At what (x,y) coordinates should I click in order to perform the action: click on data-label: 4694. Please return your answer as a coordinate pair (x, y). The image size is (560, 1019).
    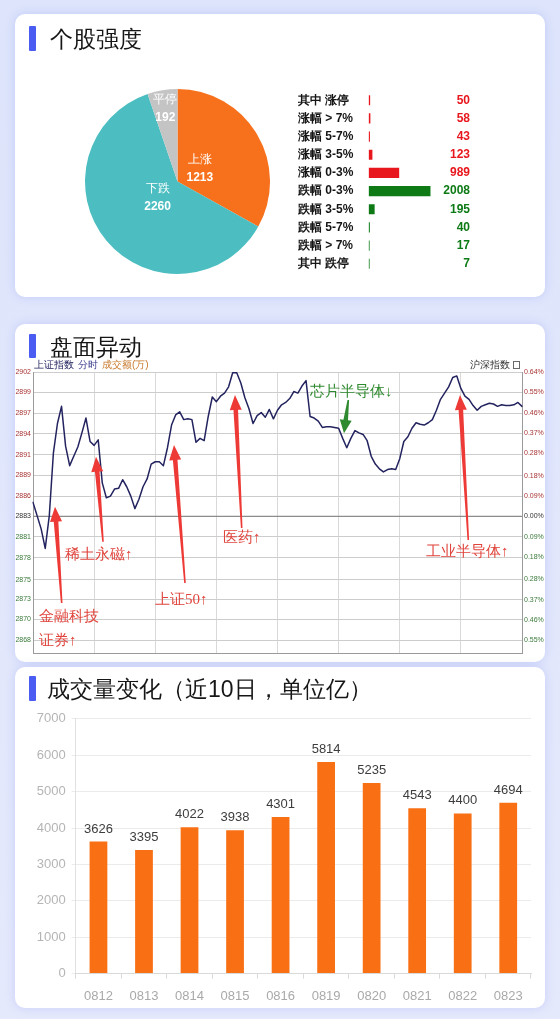
    Looking at the image, I should click on (508, 789).